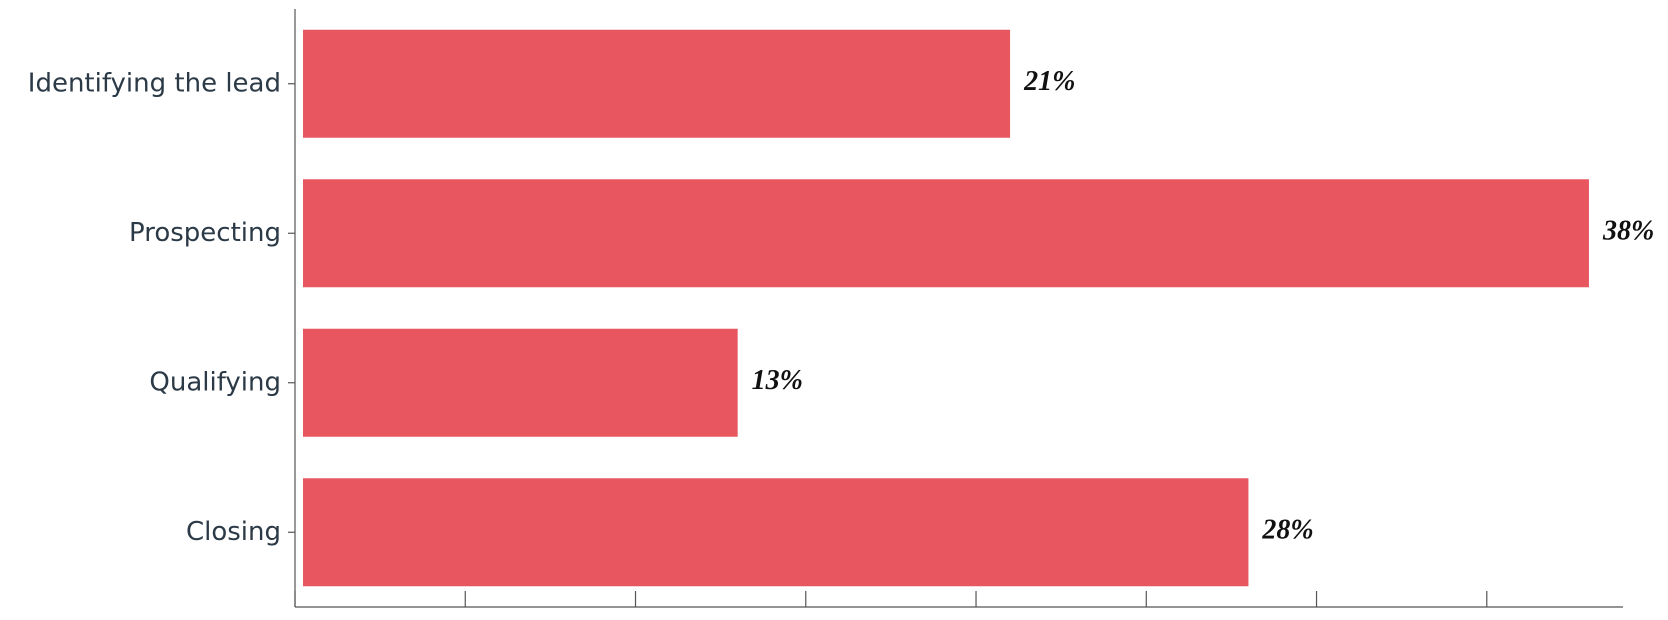  I want to click on value-label: 38%, so click(1628, 231).